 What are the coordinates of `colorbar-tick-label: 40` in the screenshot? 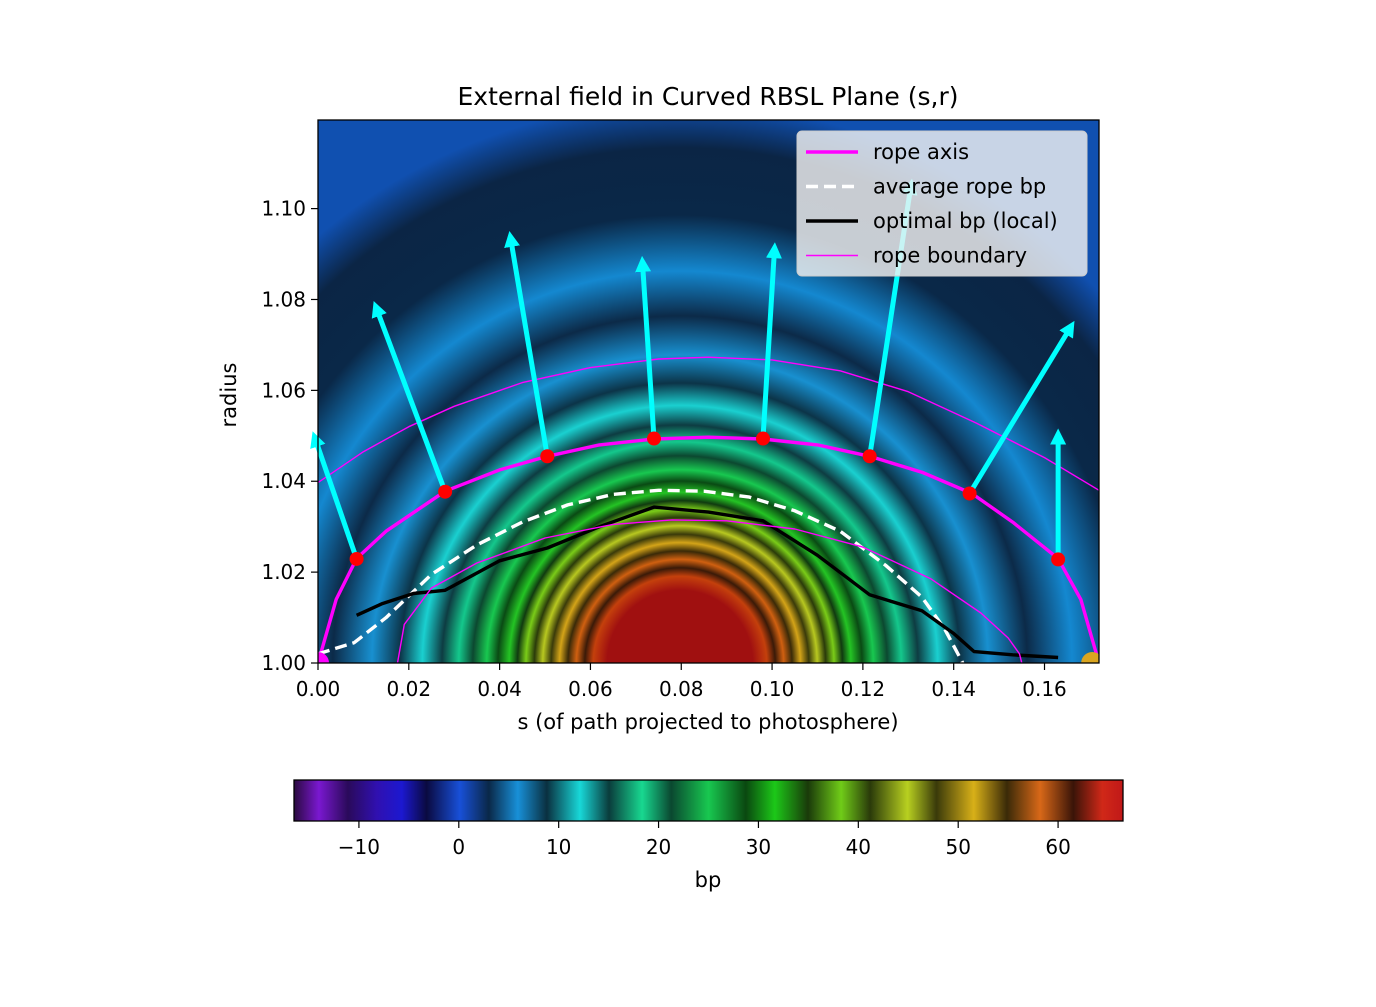 It's located at (858, 847).